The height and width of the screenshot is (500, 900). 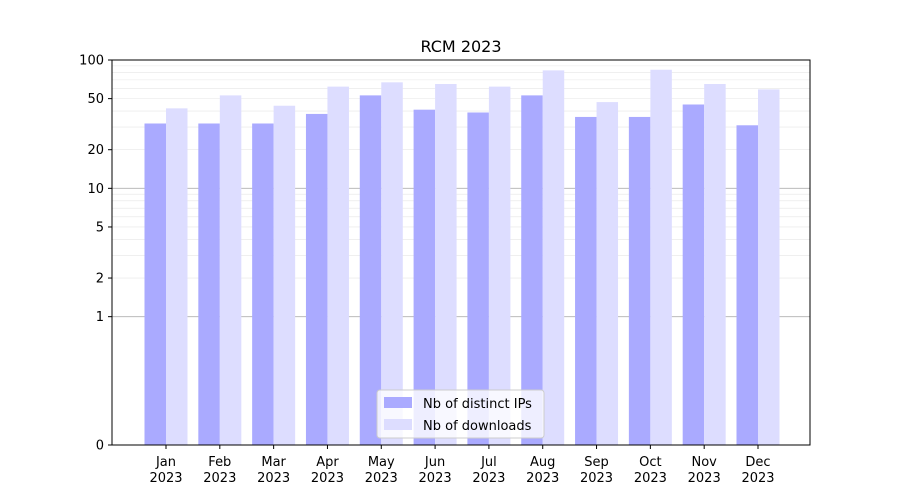 I want to click on x-tick-label: Jun 2023, so click(x=435, y=470).